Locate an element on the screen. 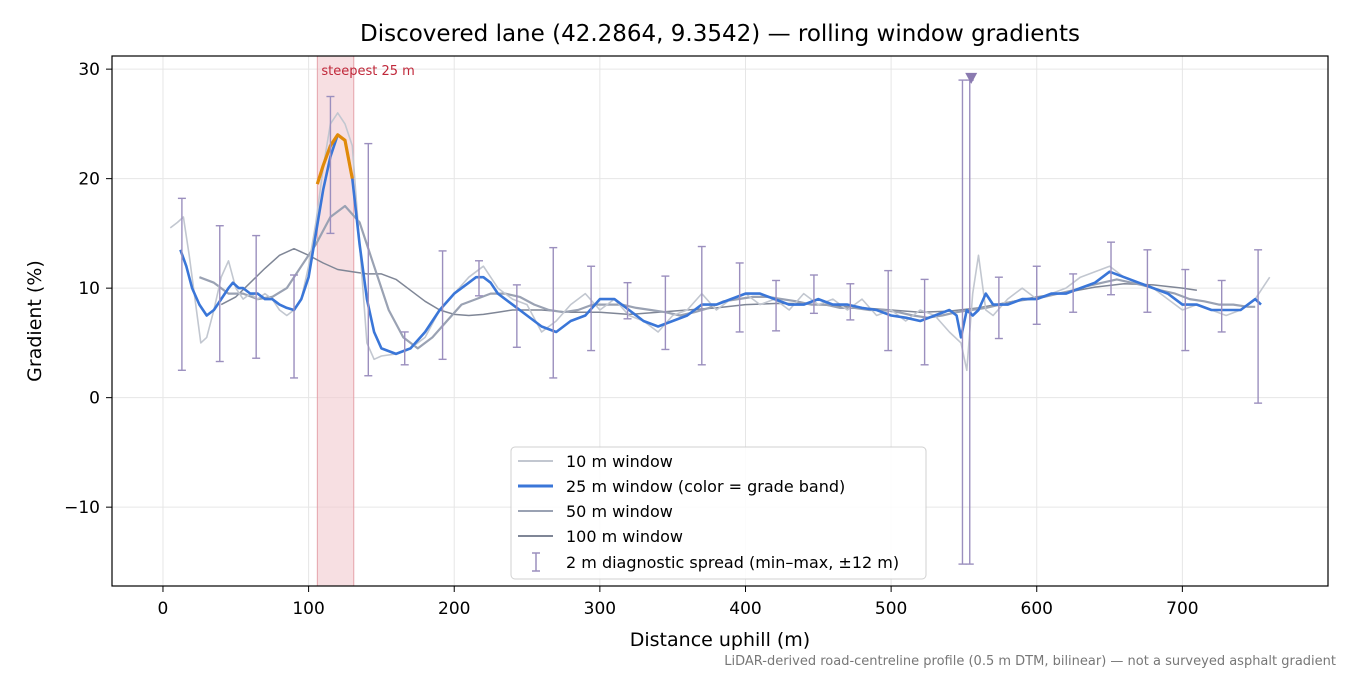 Image resolution: width=1350 pixels, height=675 pixels. x-tick-label-1: 100 is located at coordinates (308, 609).